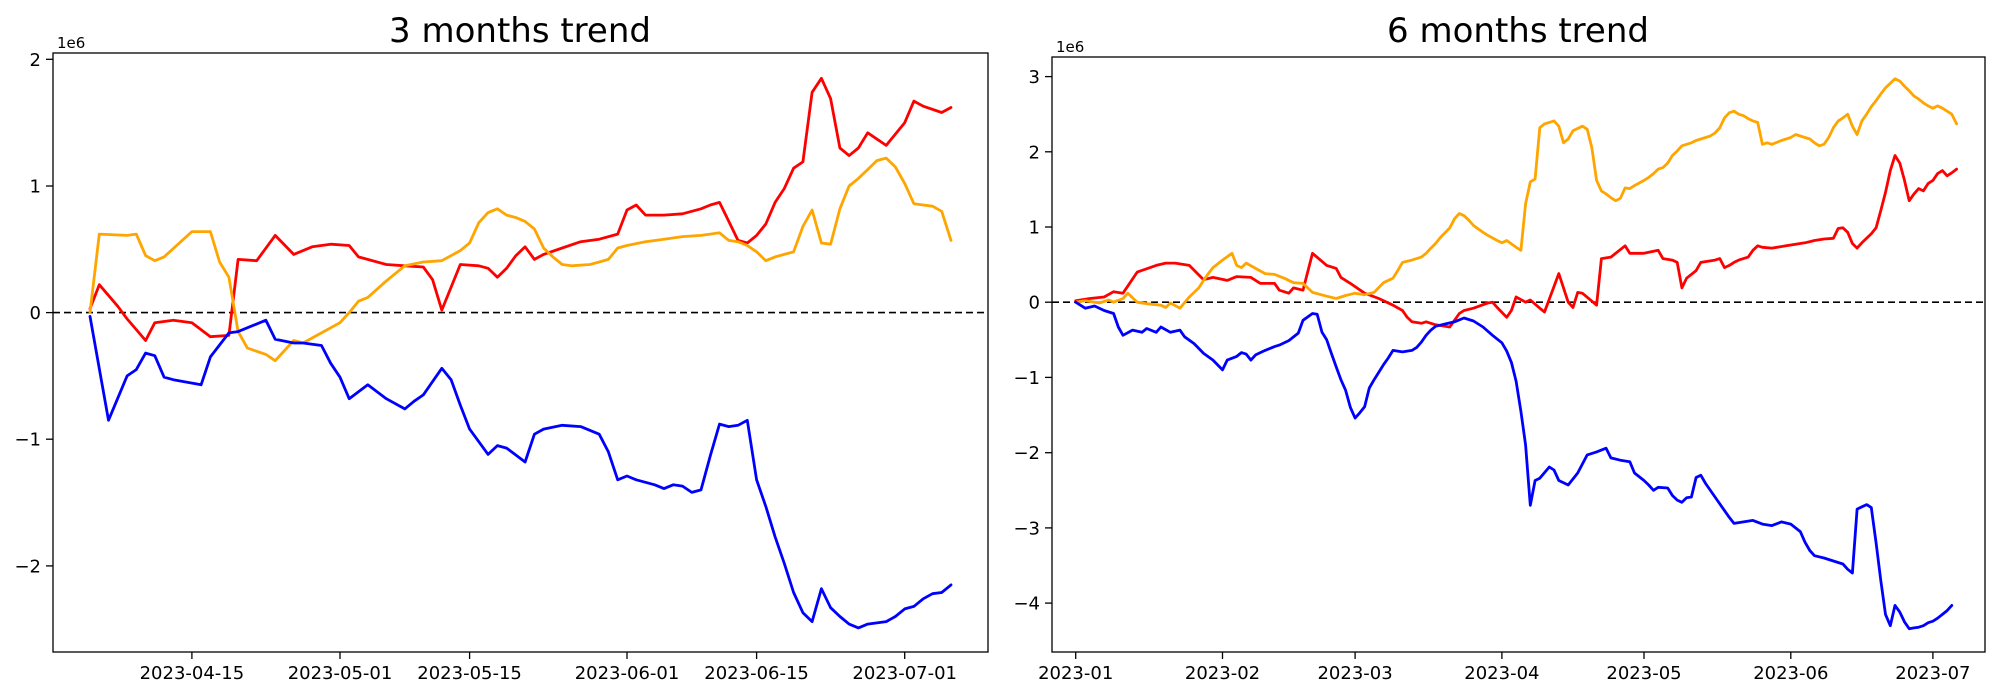 This screenshot has height=700, width=2000. What do you see at coordinates (1643, 673) in the screenshot?
I see `x-tick-label: 2023-05` at bounding box center [1643, 673].